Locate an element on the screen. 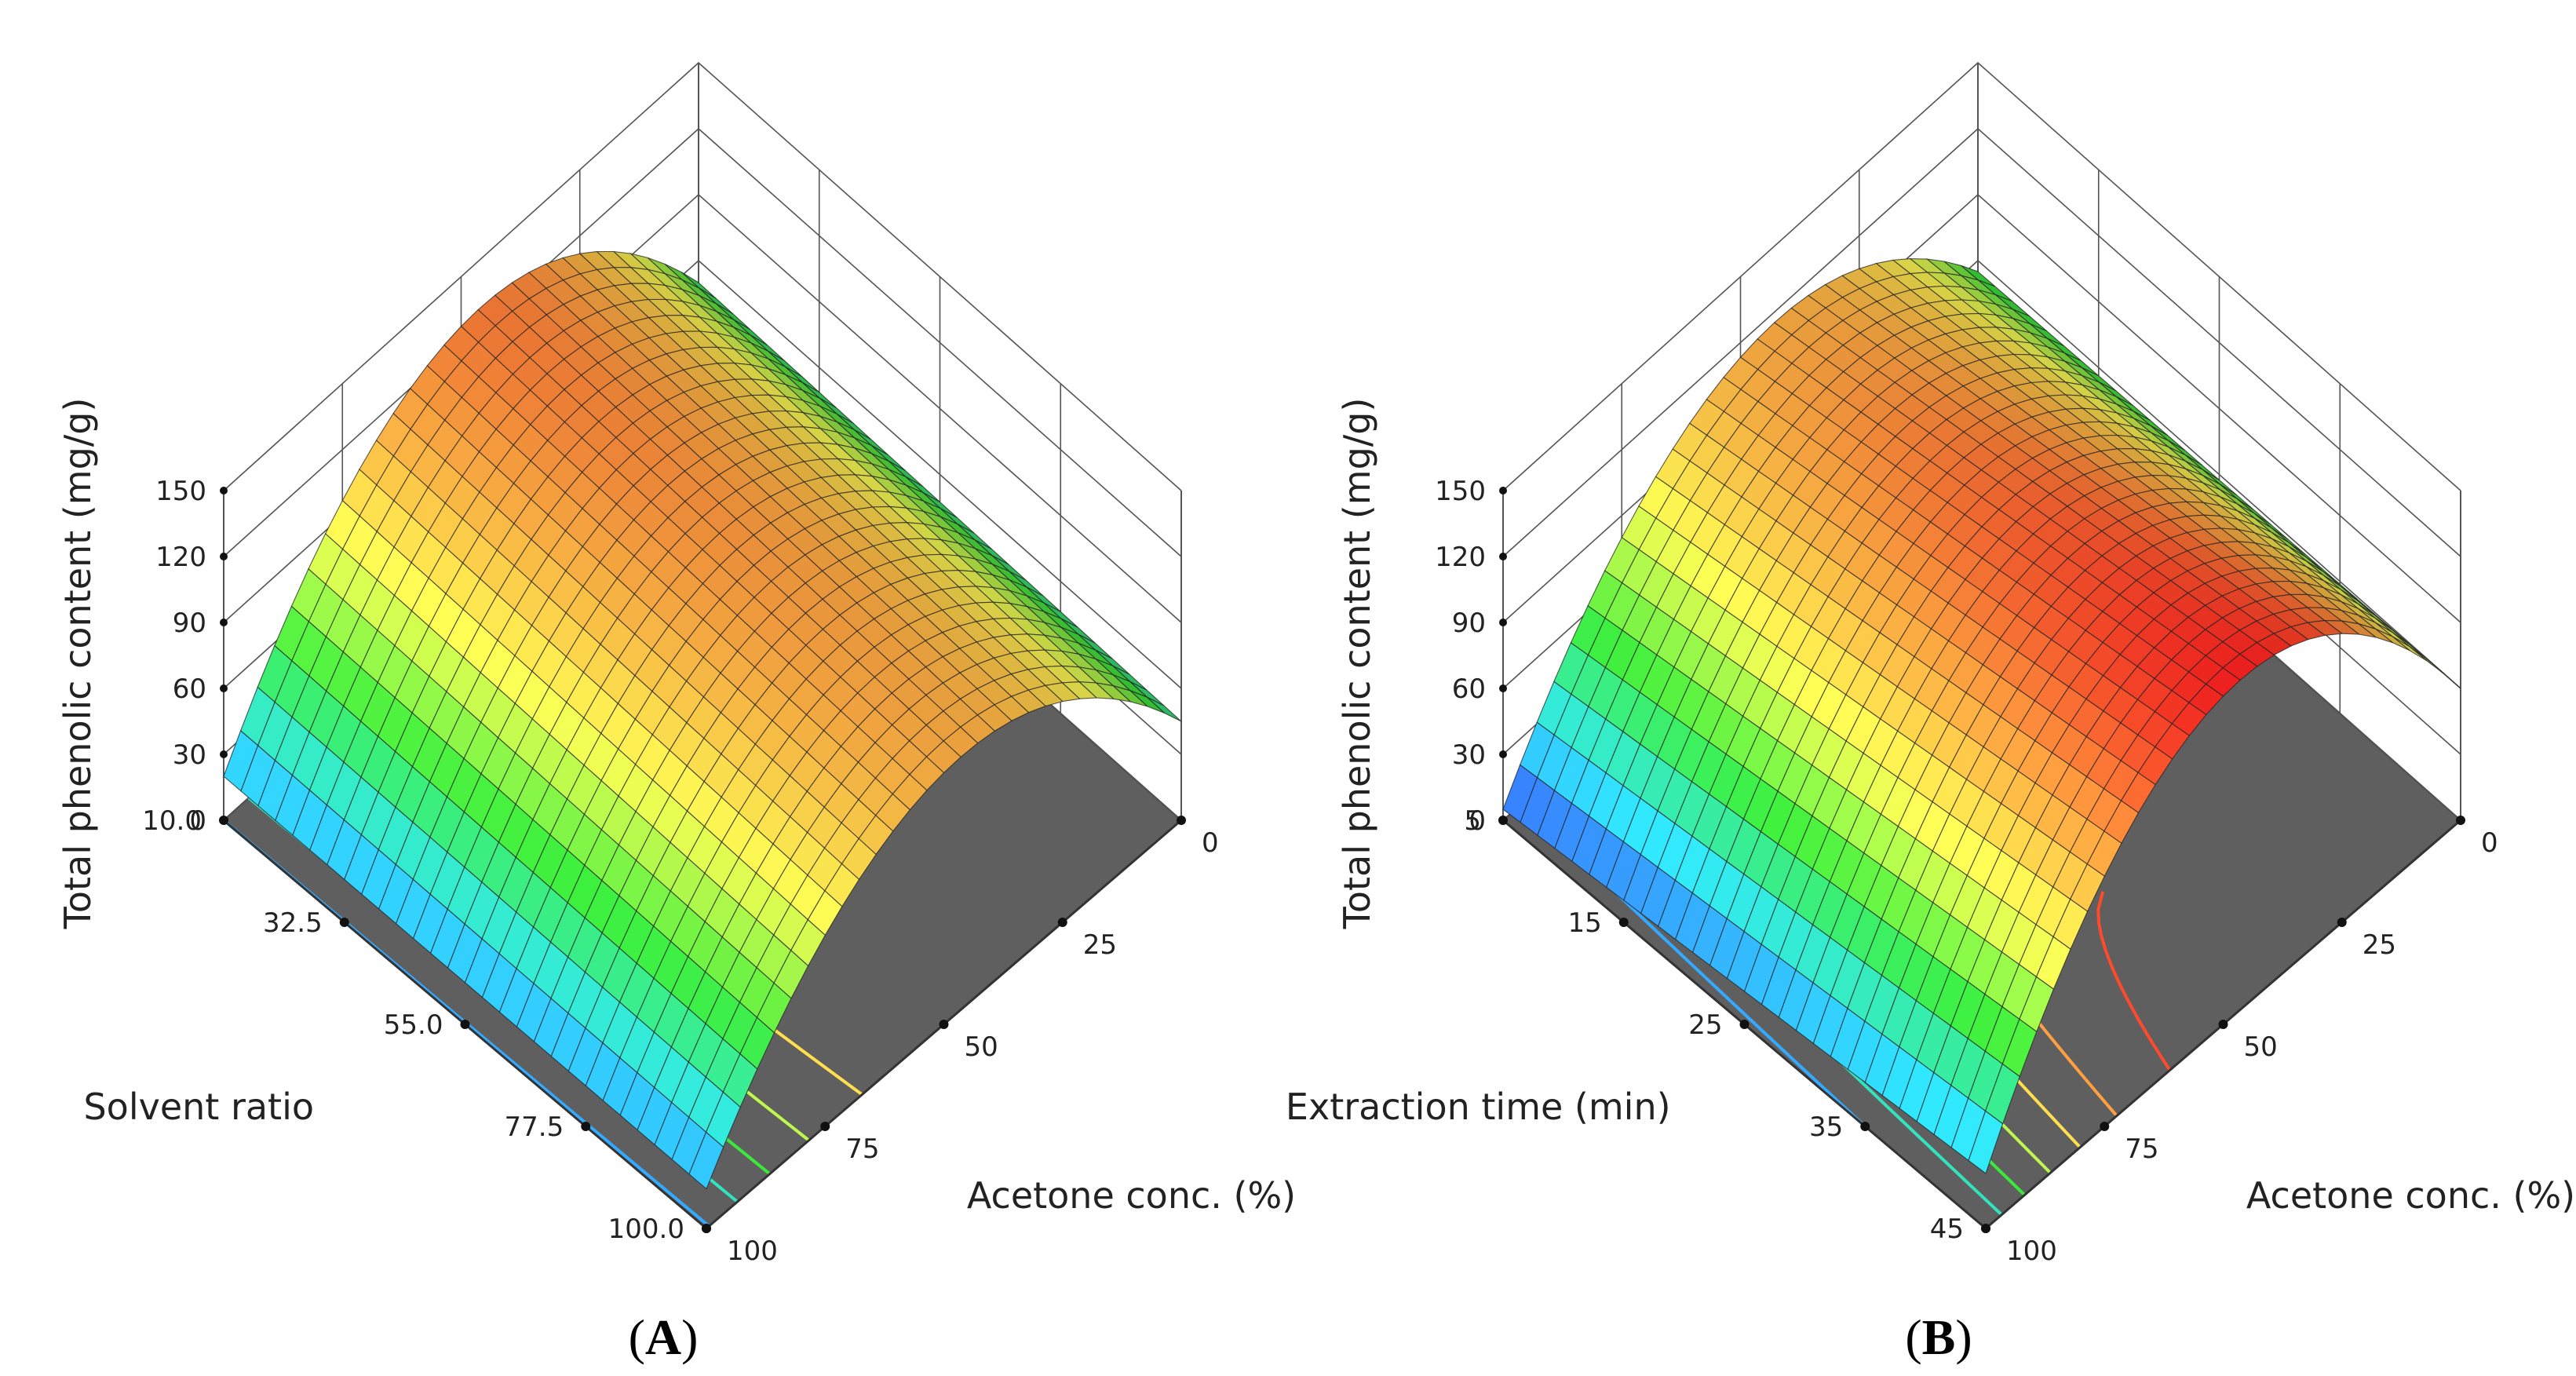  panel-label-a: (A) is located at coordinates (664, 1337).